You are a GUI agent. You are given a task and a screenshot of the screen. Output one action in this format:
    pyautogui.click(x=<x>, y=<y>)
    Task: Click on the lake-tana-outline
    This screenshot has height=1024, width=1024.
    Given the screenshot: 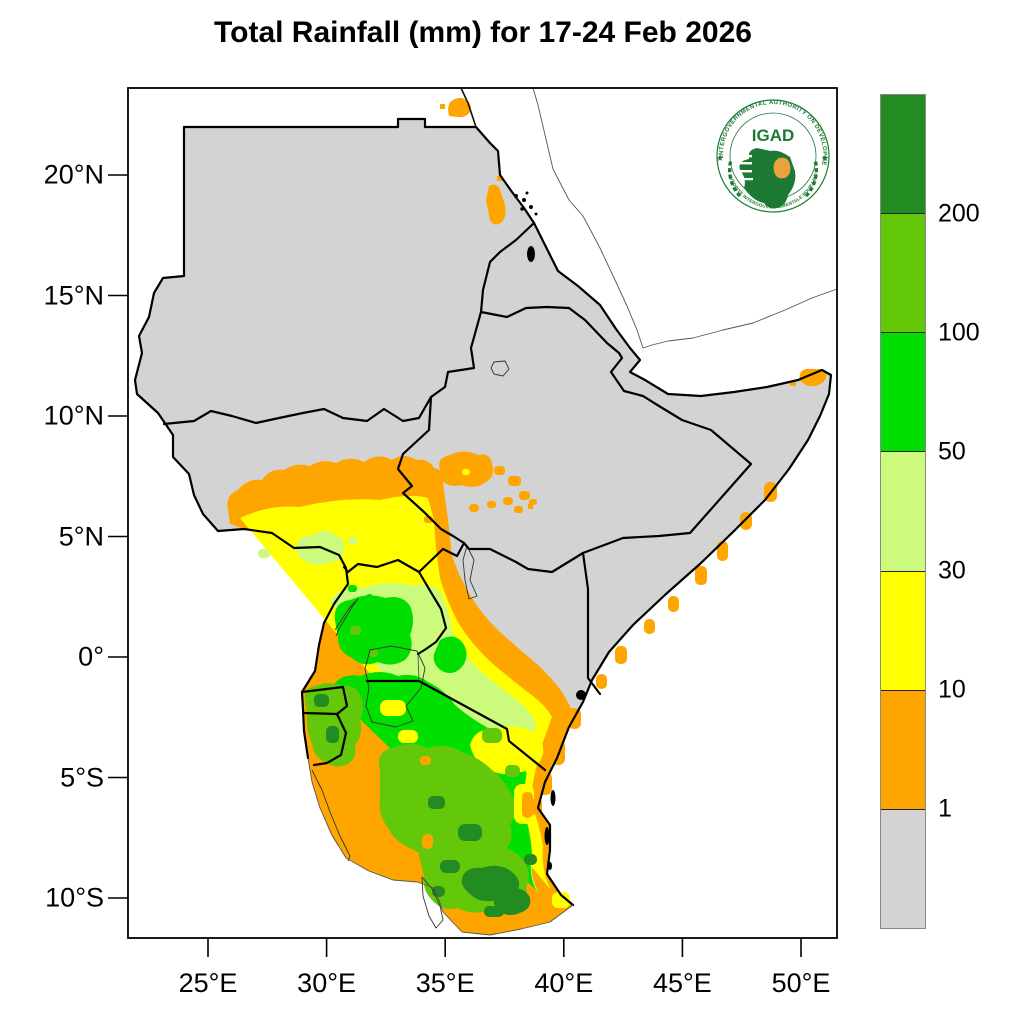 What is the action you would take?
    pyautogui.click(x=500, y=368)
    